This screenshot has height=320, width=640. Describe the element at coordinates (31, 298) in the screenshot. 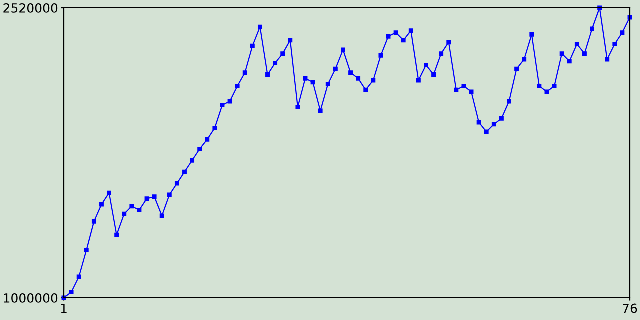

I see `y-tick-label: 1000000` at that location.